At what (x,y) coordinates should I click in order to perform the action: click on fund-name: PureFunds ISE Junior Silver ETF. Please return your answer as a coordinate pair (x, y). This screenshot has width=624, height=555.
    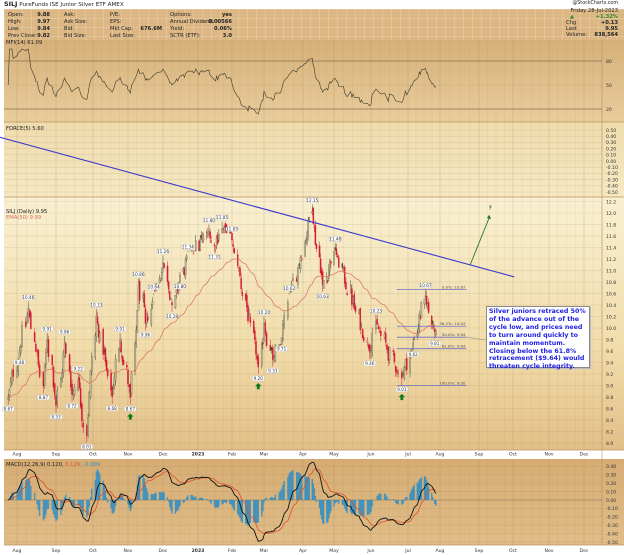
    Looking at the image, I should click on (62, 5).